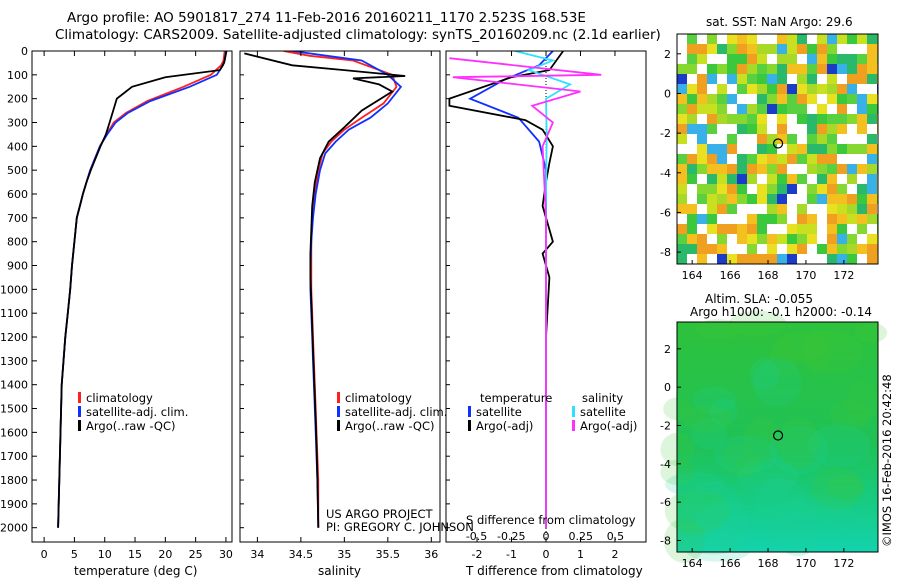 This screenshot has width=900, height=580. Describe the element at coordinates (392, 398) in the screenshot. I see `legend-entry: climatology` at that location.